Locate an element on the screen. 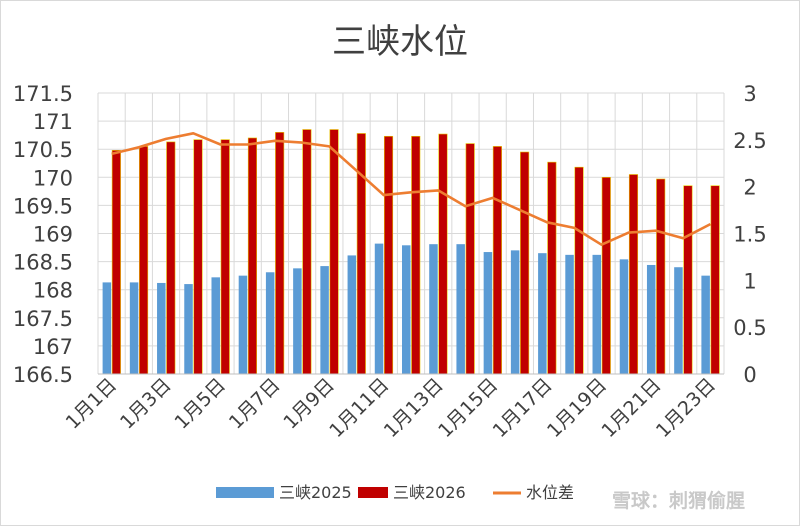 This screenshot has width=800, height=526. legend-label-2026: 三峡2026 is located at coordinates (429, 492).